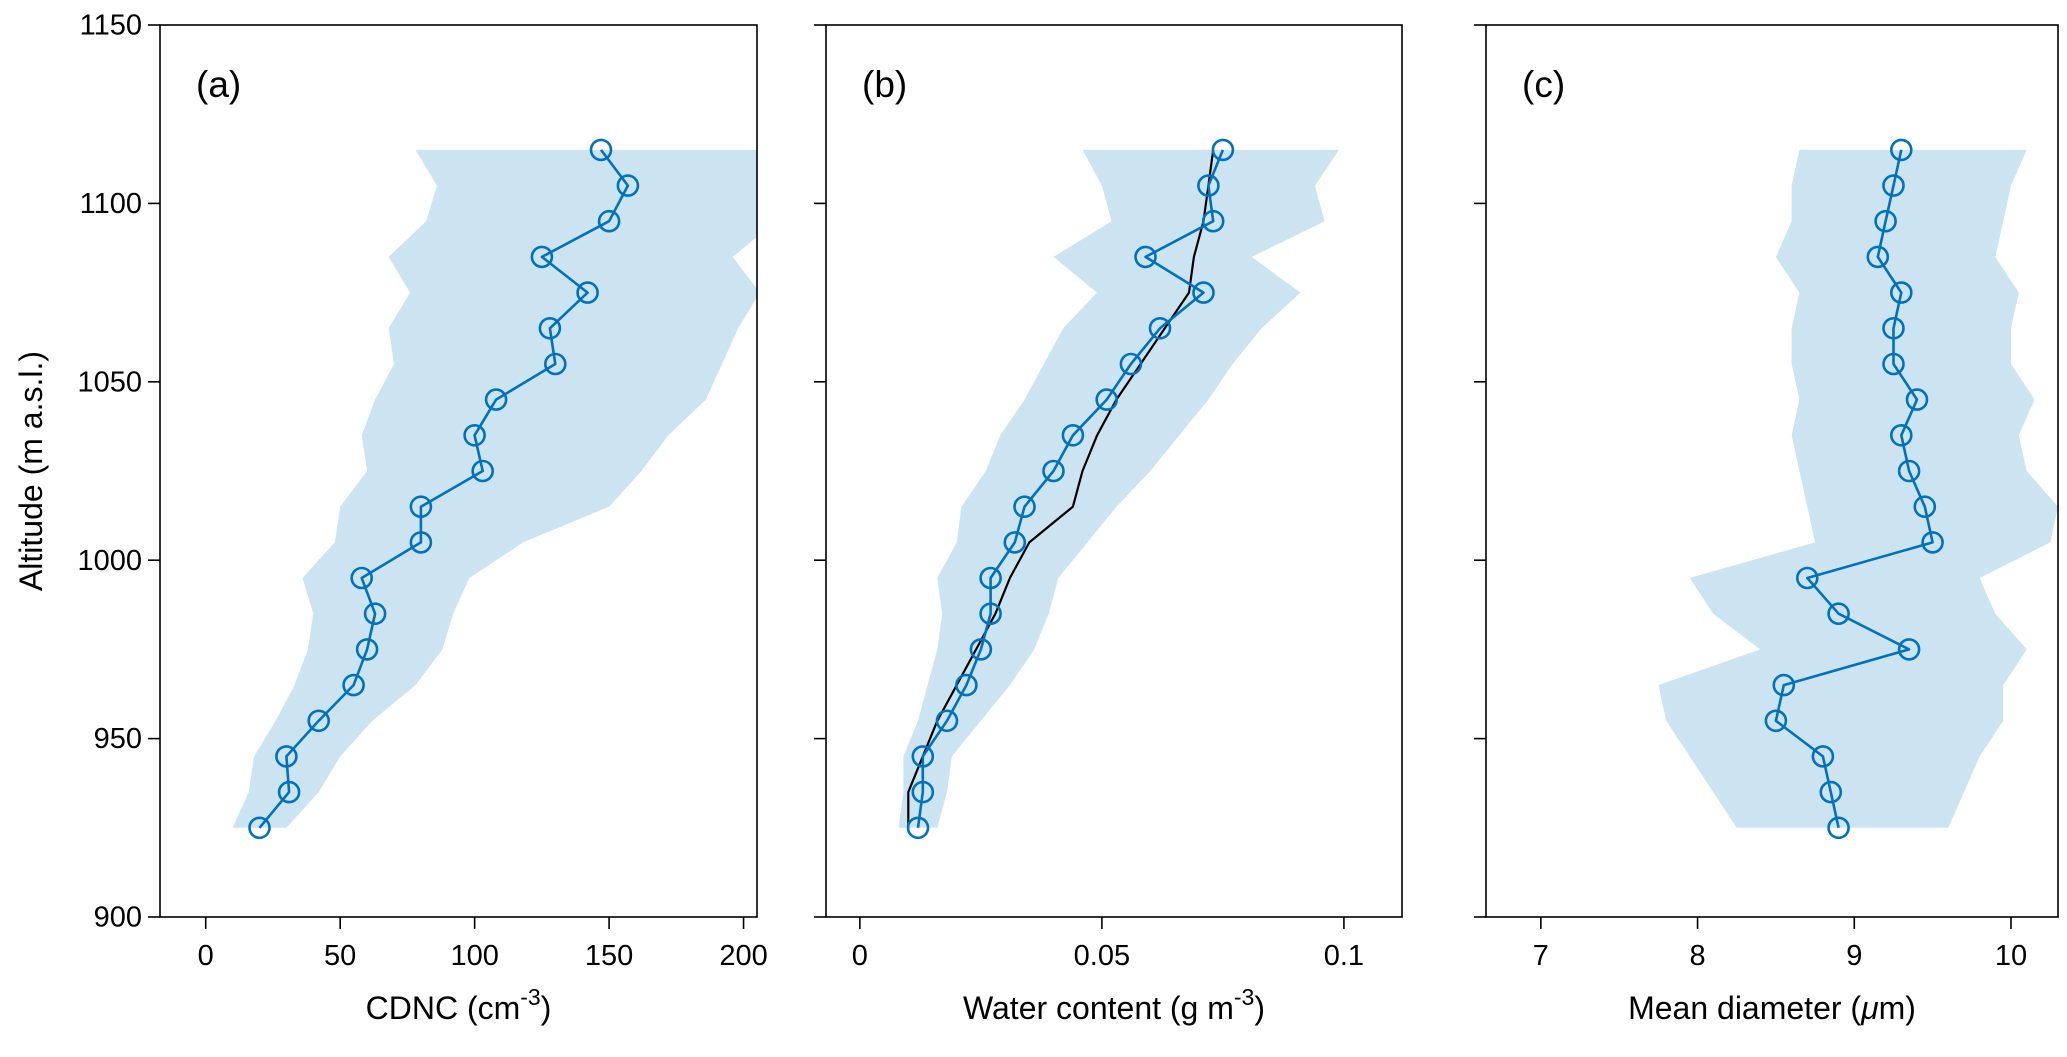  Describe the element at coordinates (1344, 956) in the screenshot. I see `x-tick-label: 0.1` at that location.